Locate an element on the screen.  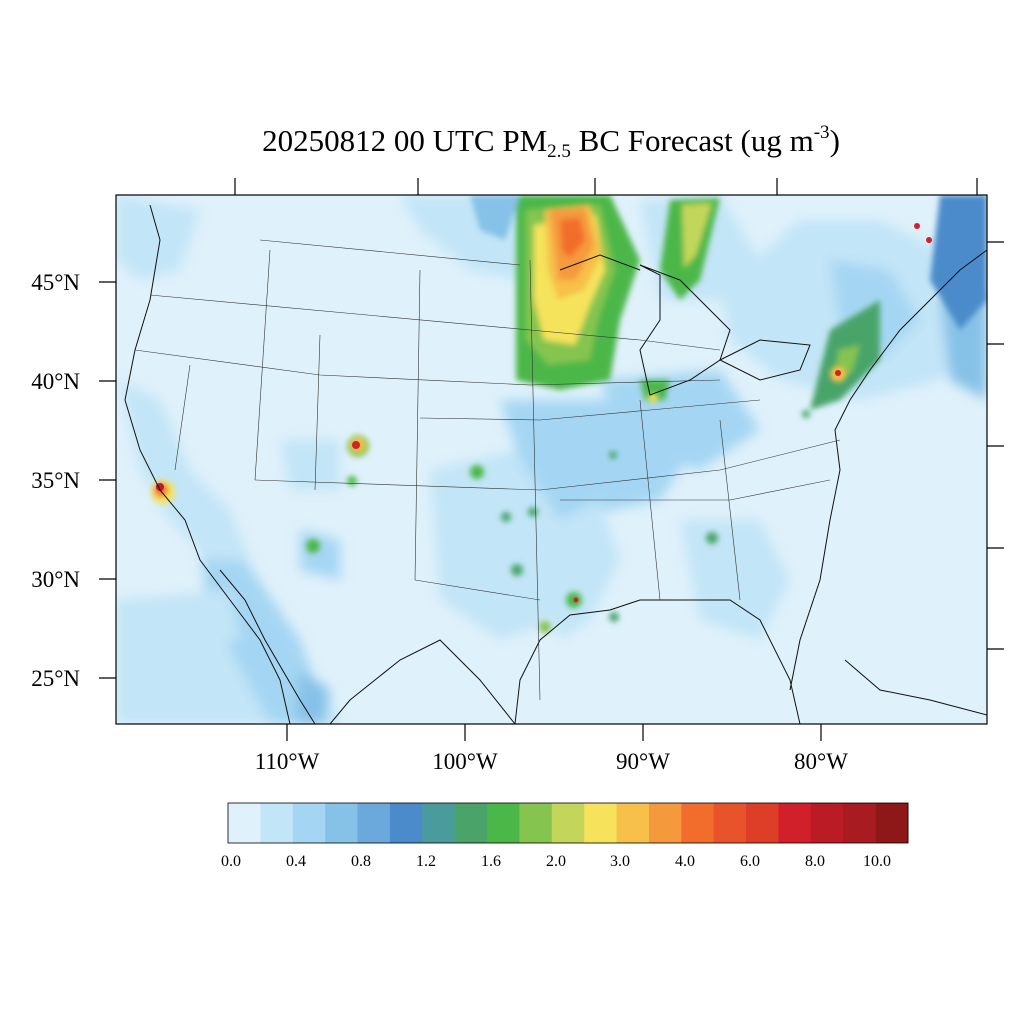
longitude-labels: 110°W 100°W 90°W 80°W is located at coordinates (552, 761).